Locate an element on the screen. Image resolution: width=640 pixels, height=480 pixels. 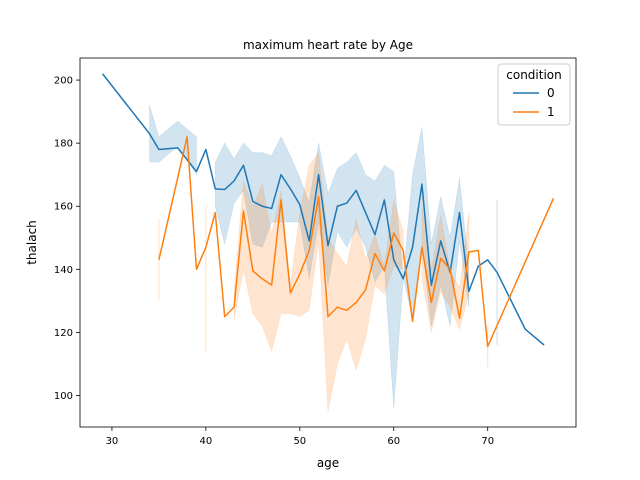
y-axis: 100 120 140 160 180 200 is located at coordinates (67, 239).